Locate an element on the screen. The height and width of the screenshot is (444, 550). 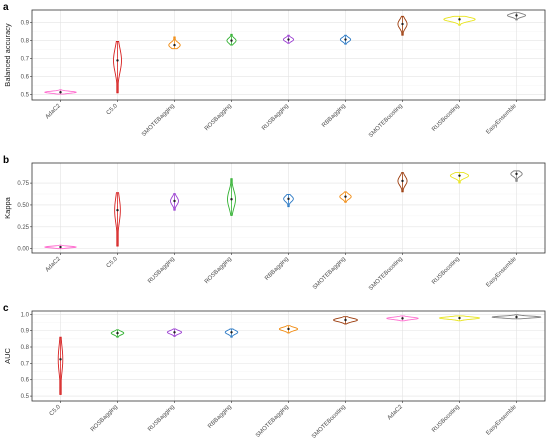
y-tick-label: 0.00 is located at coordinates (23, 250).